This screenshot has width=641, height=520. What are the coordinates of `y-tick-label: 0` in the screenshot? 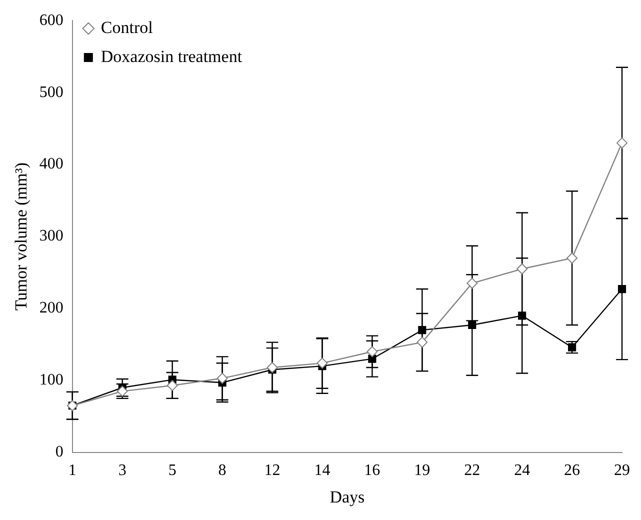 It's located at (59, 452).